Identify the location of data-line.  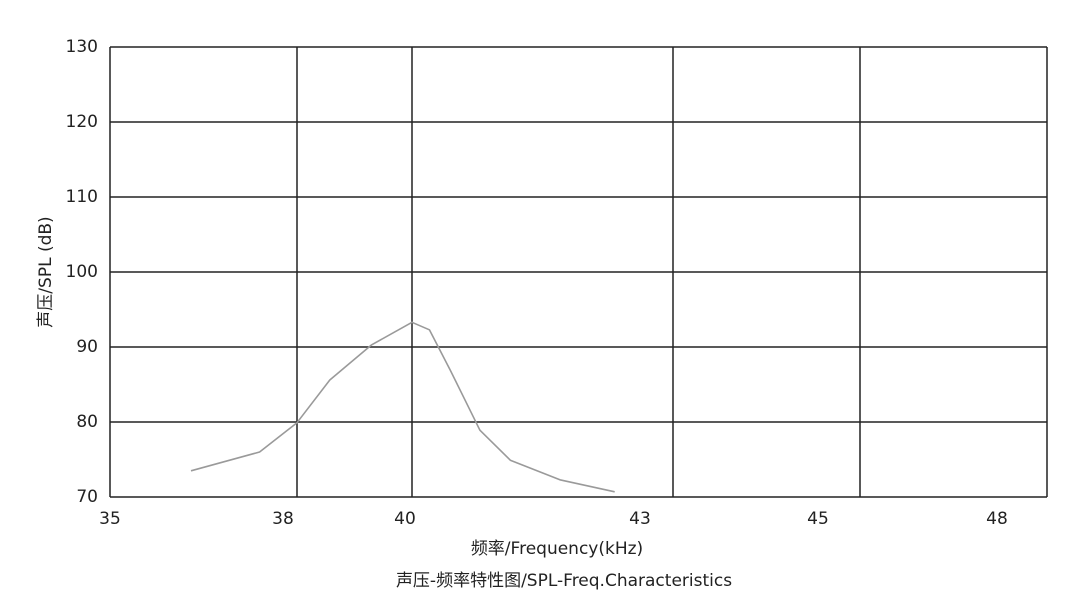
(402, 407).